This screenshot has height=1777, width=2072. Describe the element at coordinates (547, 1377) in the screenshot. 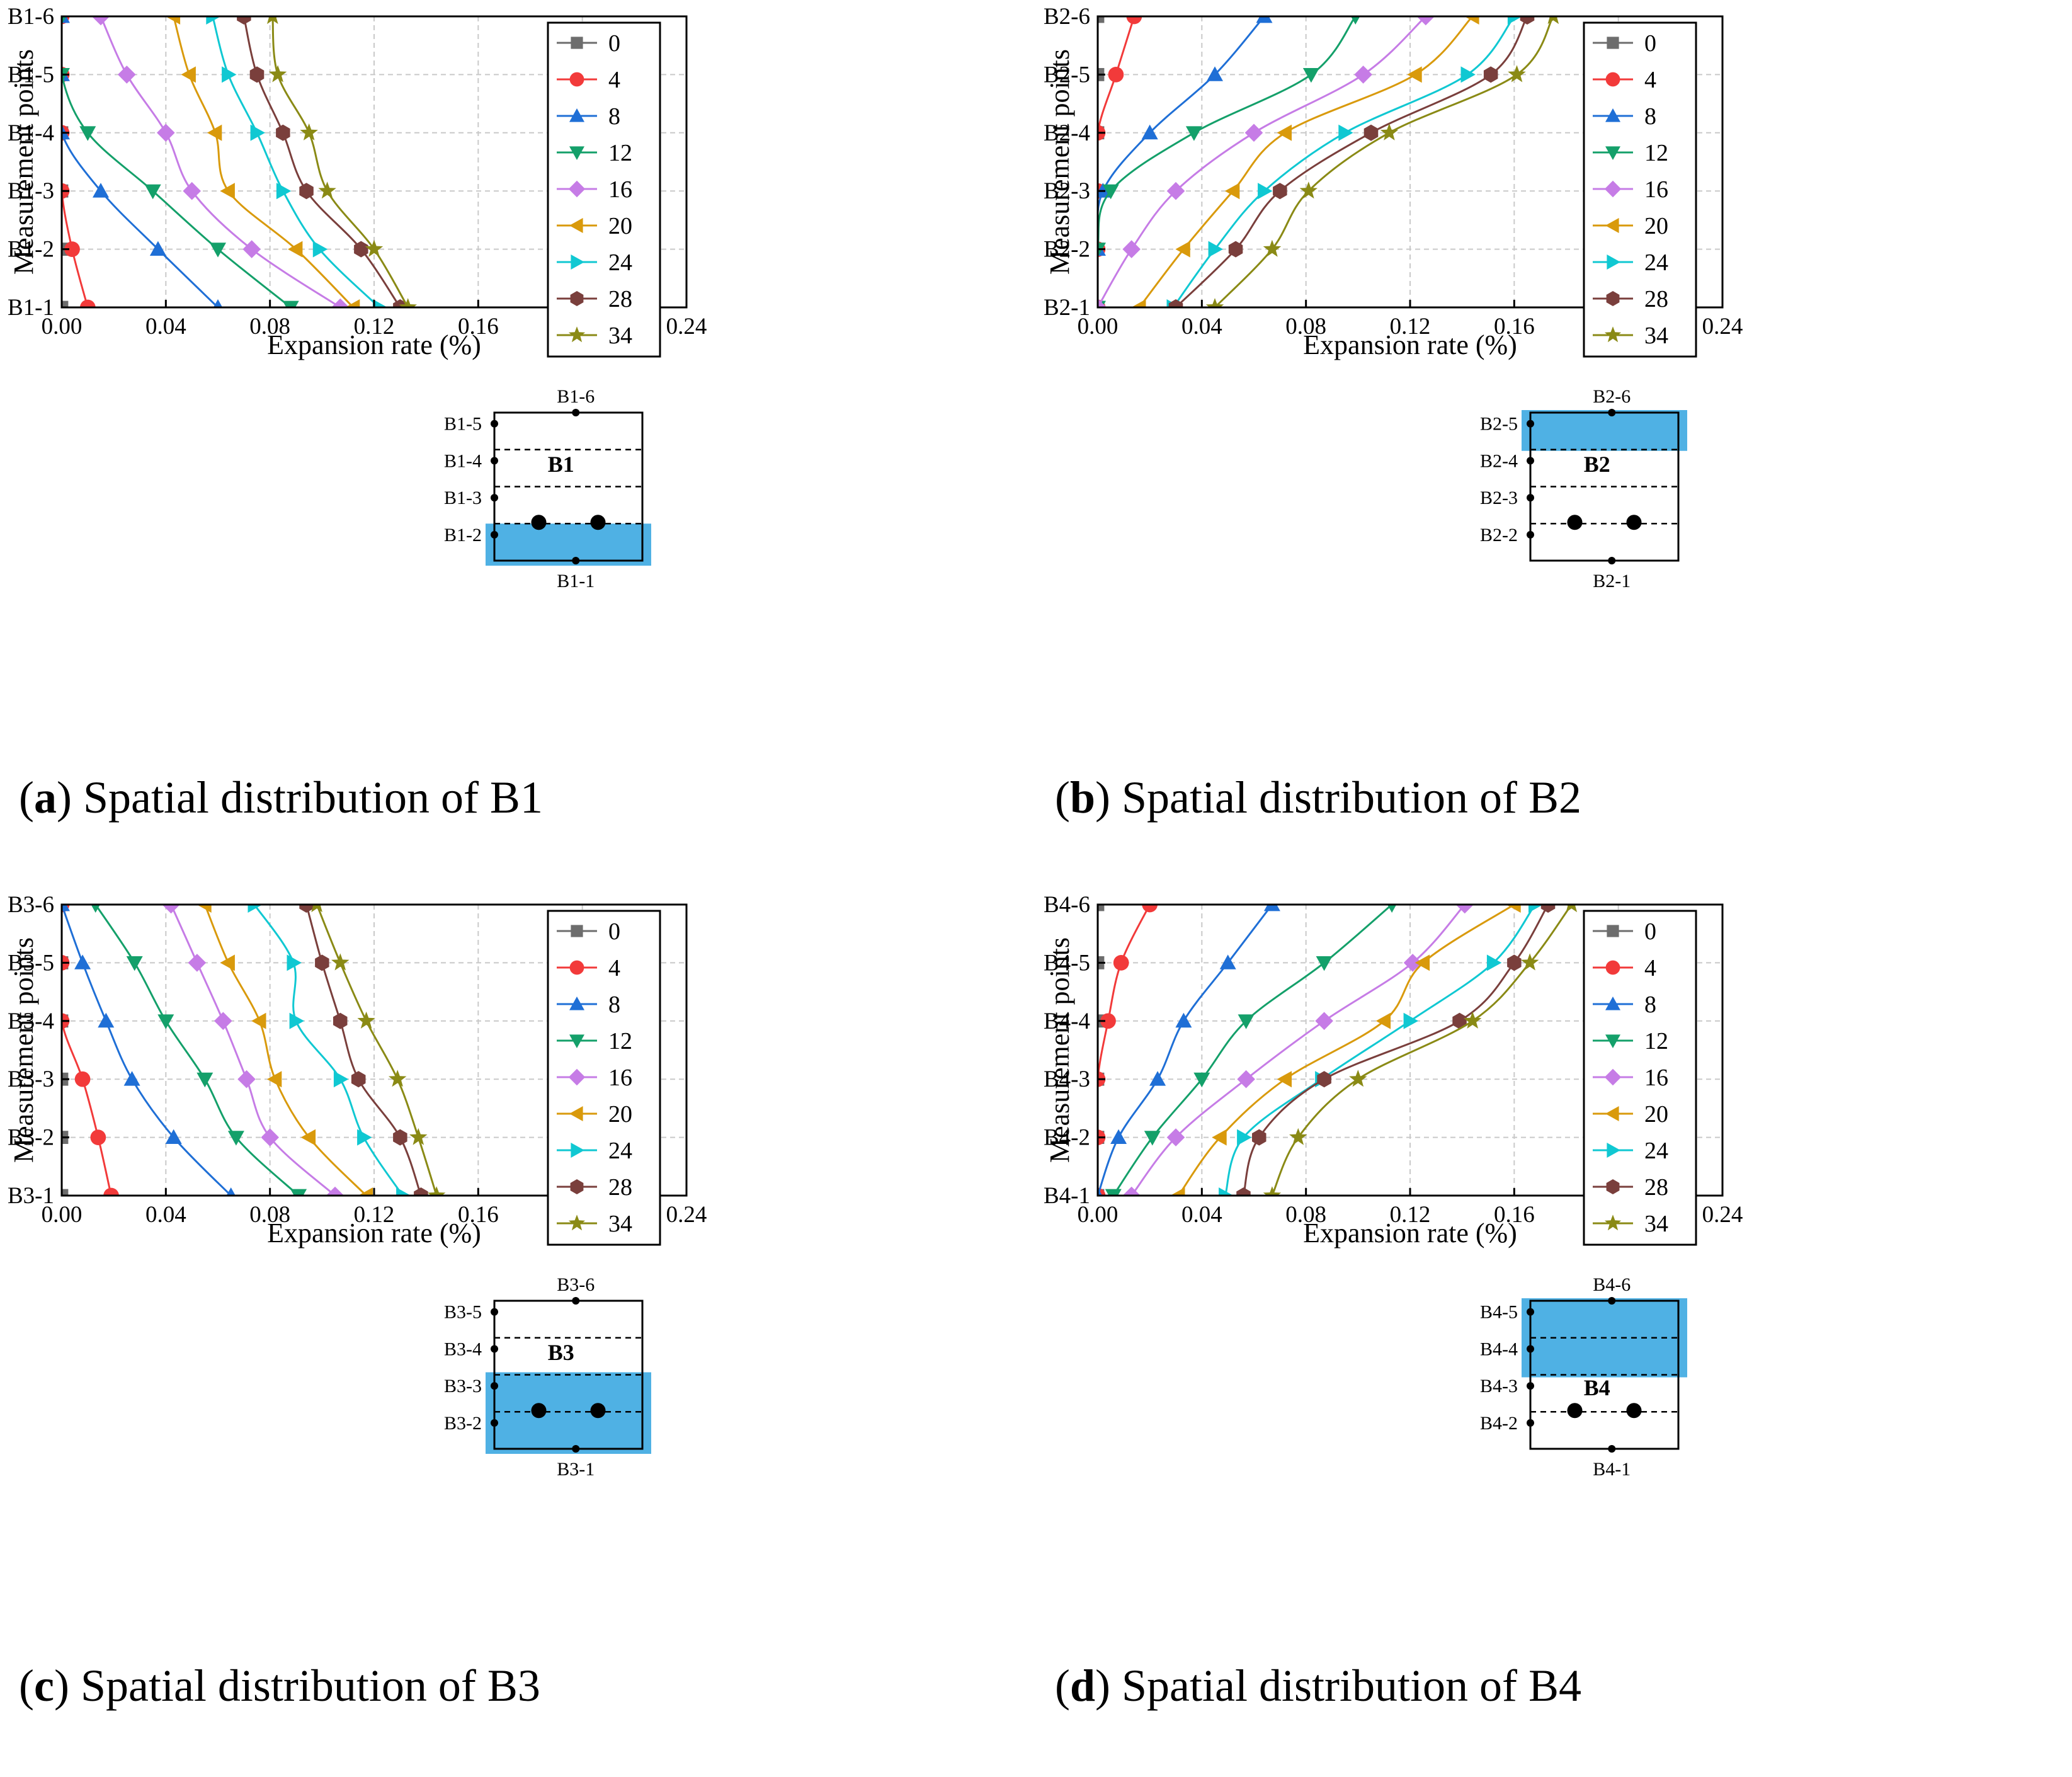

I see `specimen-inset: B3-5 B3-4 B3-3 B3-2 B3-6 B3-1 B3` at that location.